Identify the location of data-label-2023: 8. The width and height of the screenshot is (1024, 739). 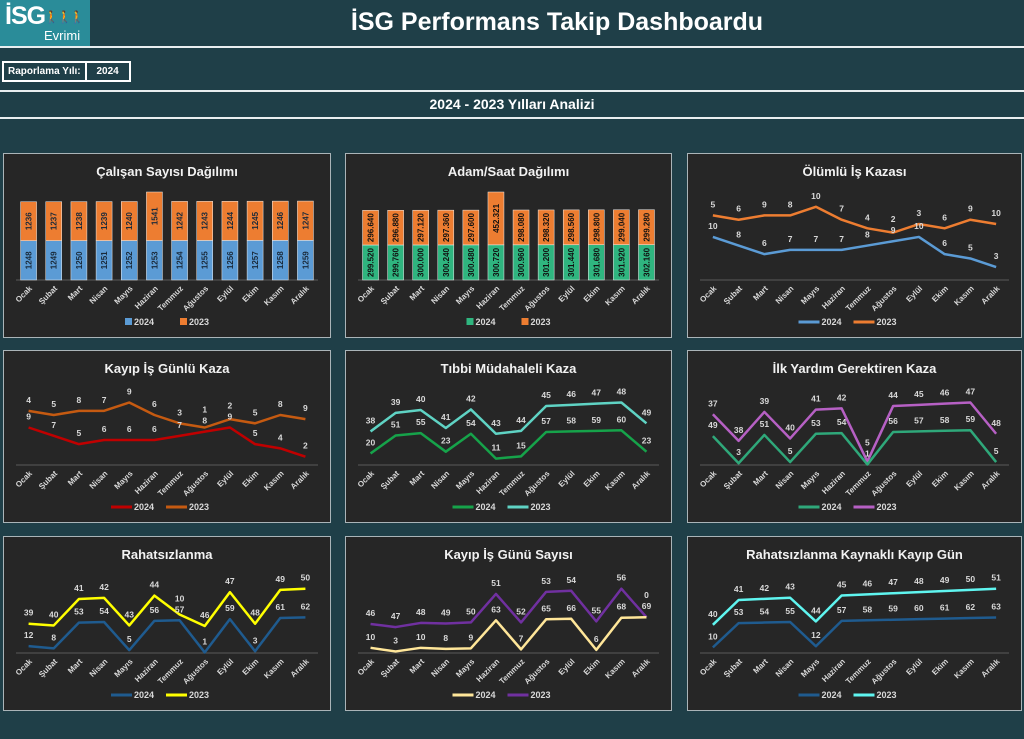
(790, 204).